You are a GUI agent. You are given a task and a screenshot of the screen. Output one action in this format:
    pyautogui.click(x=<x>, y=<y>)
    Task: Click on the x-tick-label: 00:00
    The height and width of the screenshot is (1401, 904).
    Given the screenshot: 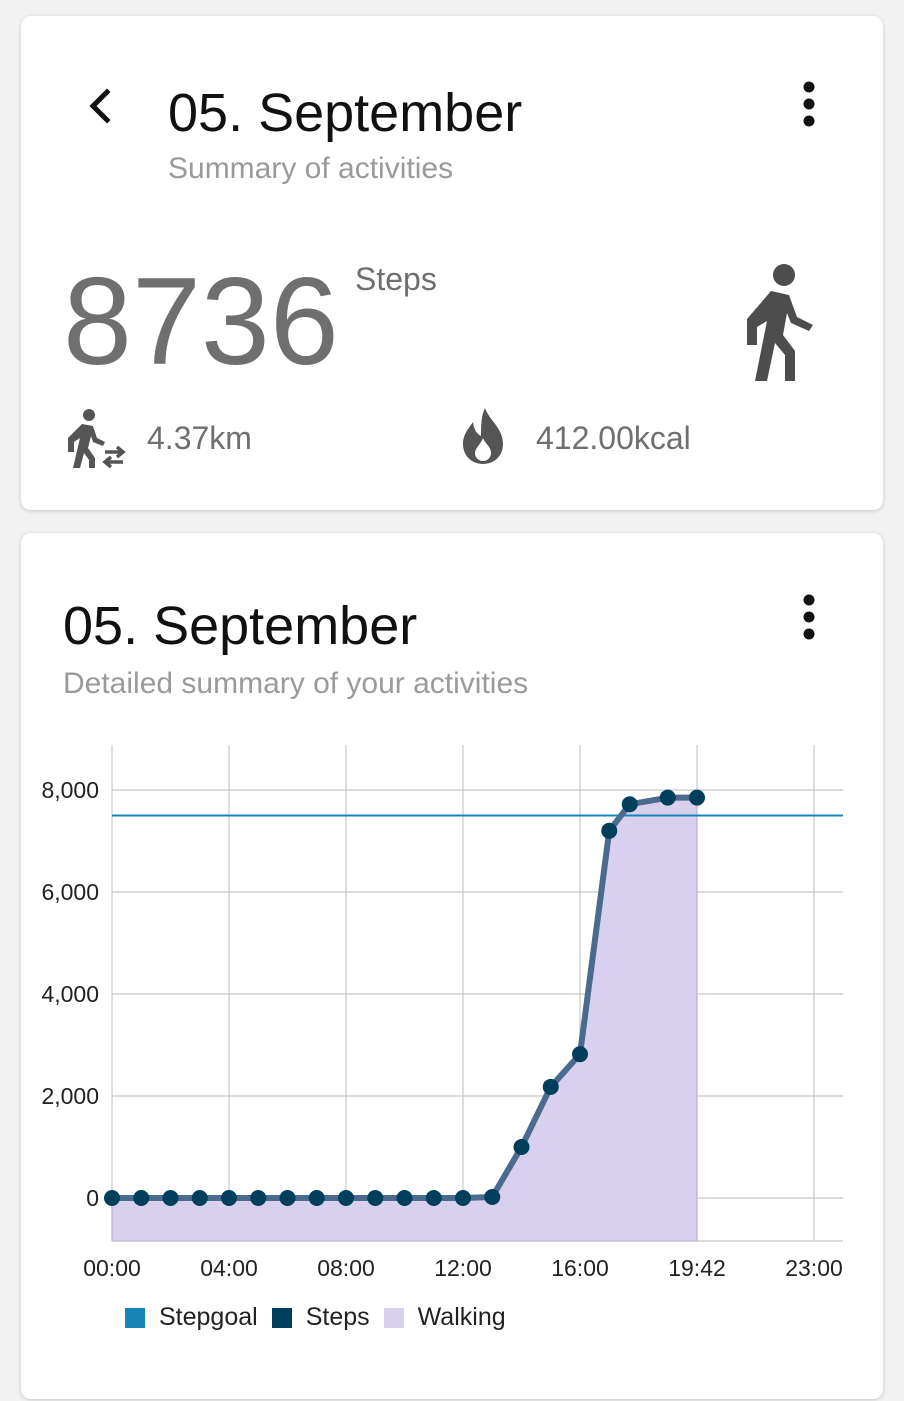 What is the action you would take?
    pyautogui.click(x=112, y=1268)
    